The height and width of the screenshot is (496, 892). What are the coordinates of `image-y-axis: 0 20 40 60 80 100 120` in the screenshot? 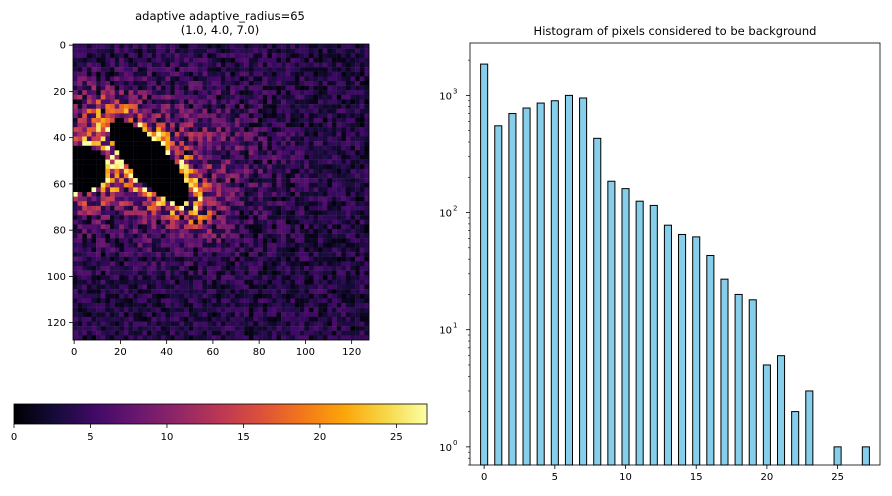 It's located at (60, 185).